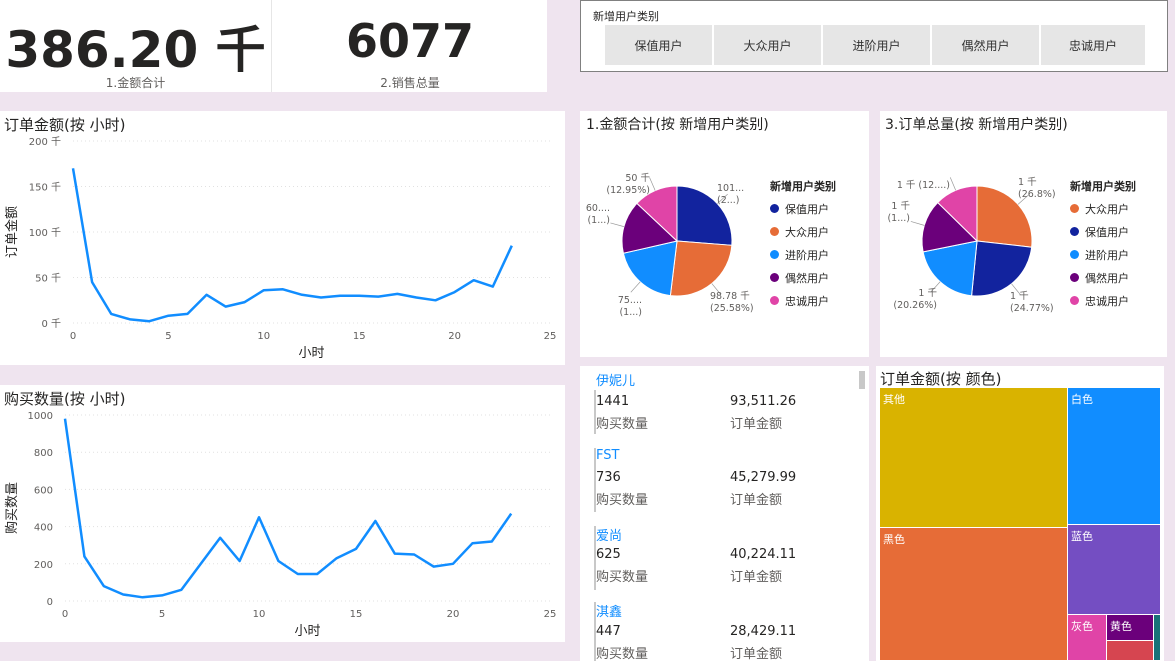 The height and width of the screenshot is (661, 1175). I want to click on treemap-label: 蓝色, so click(1082, 536).